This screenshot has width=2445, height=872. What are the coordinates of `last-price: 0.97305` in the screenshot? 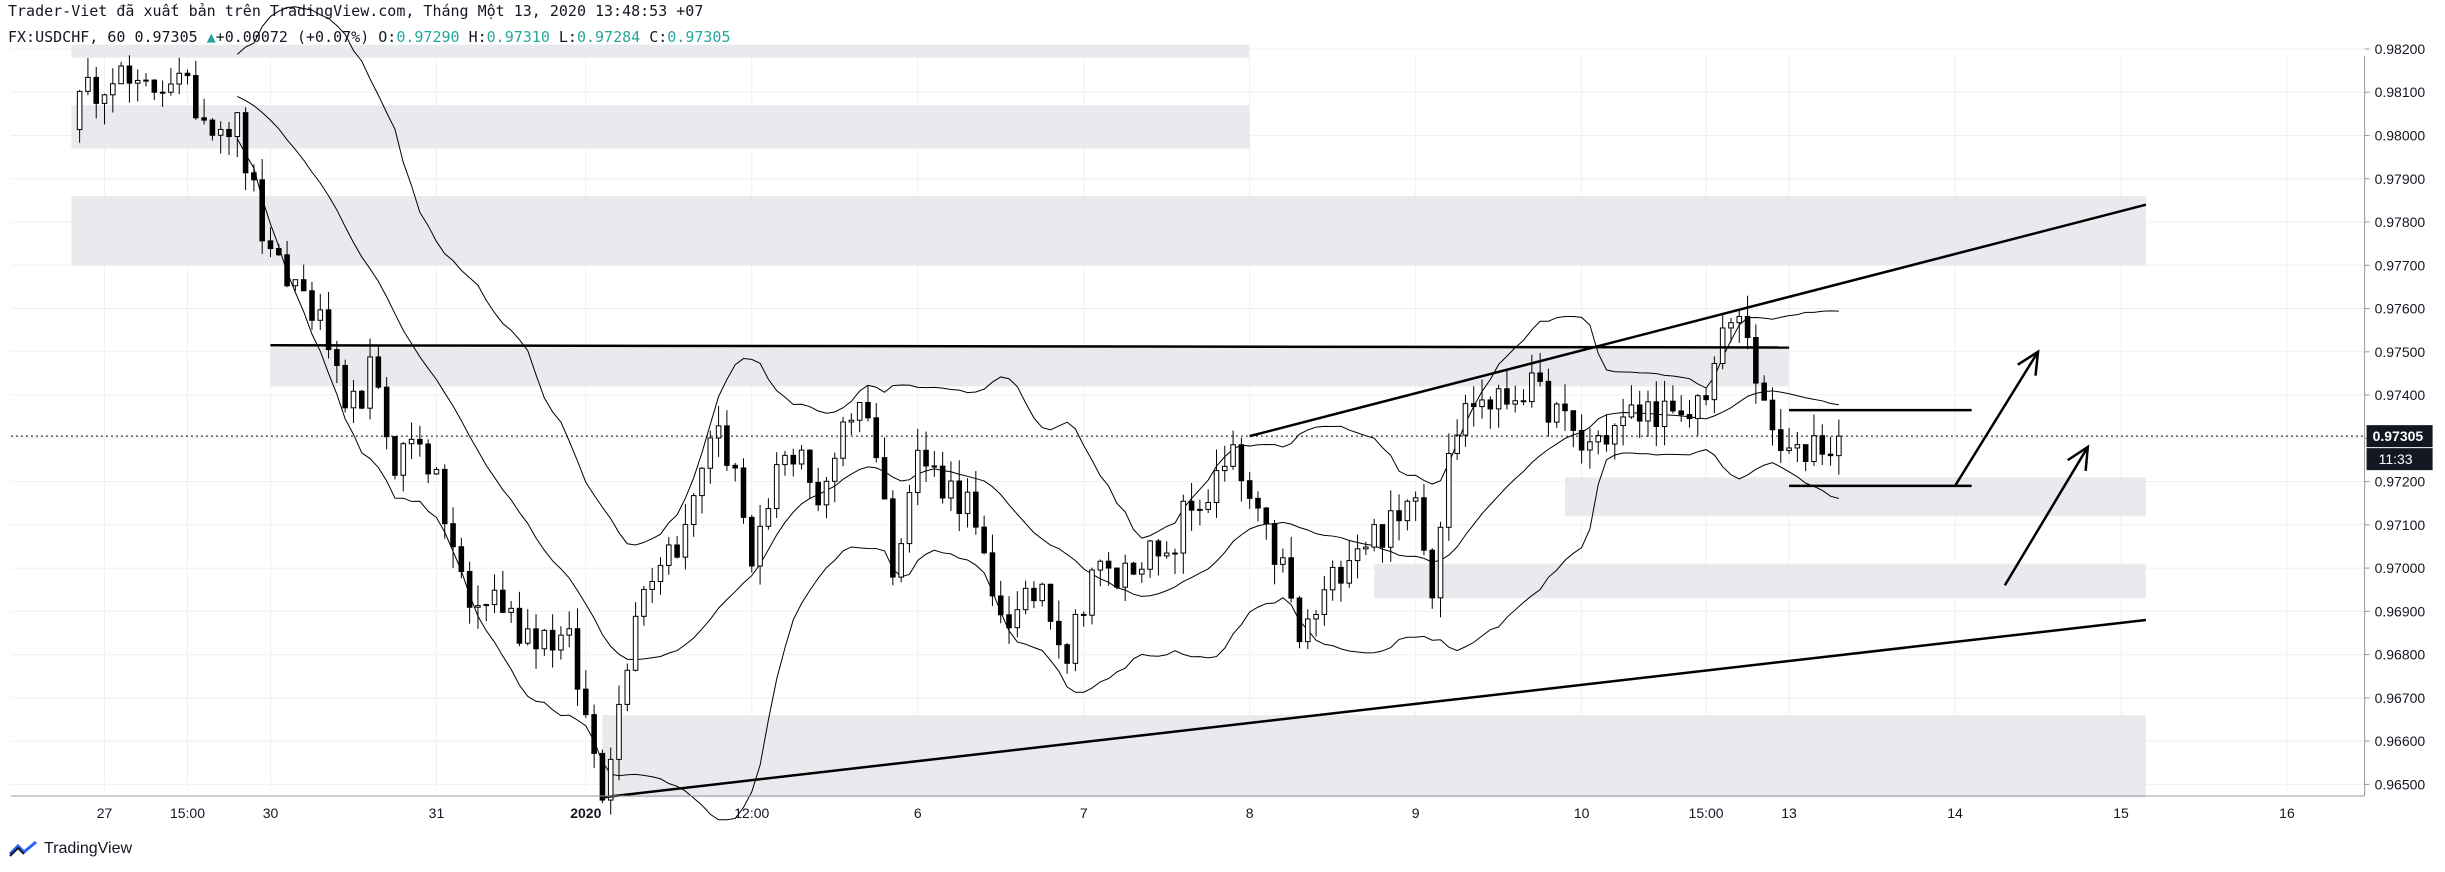 It's located at (166, 37).